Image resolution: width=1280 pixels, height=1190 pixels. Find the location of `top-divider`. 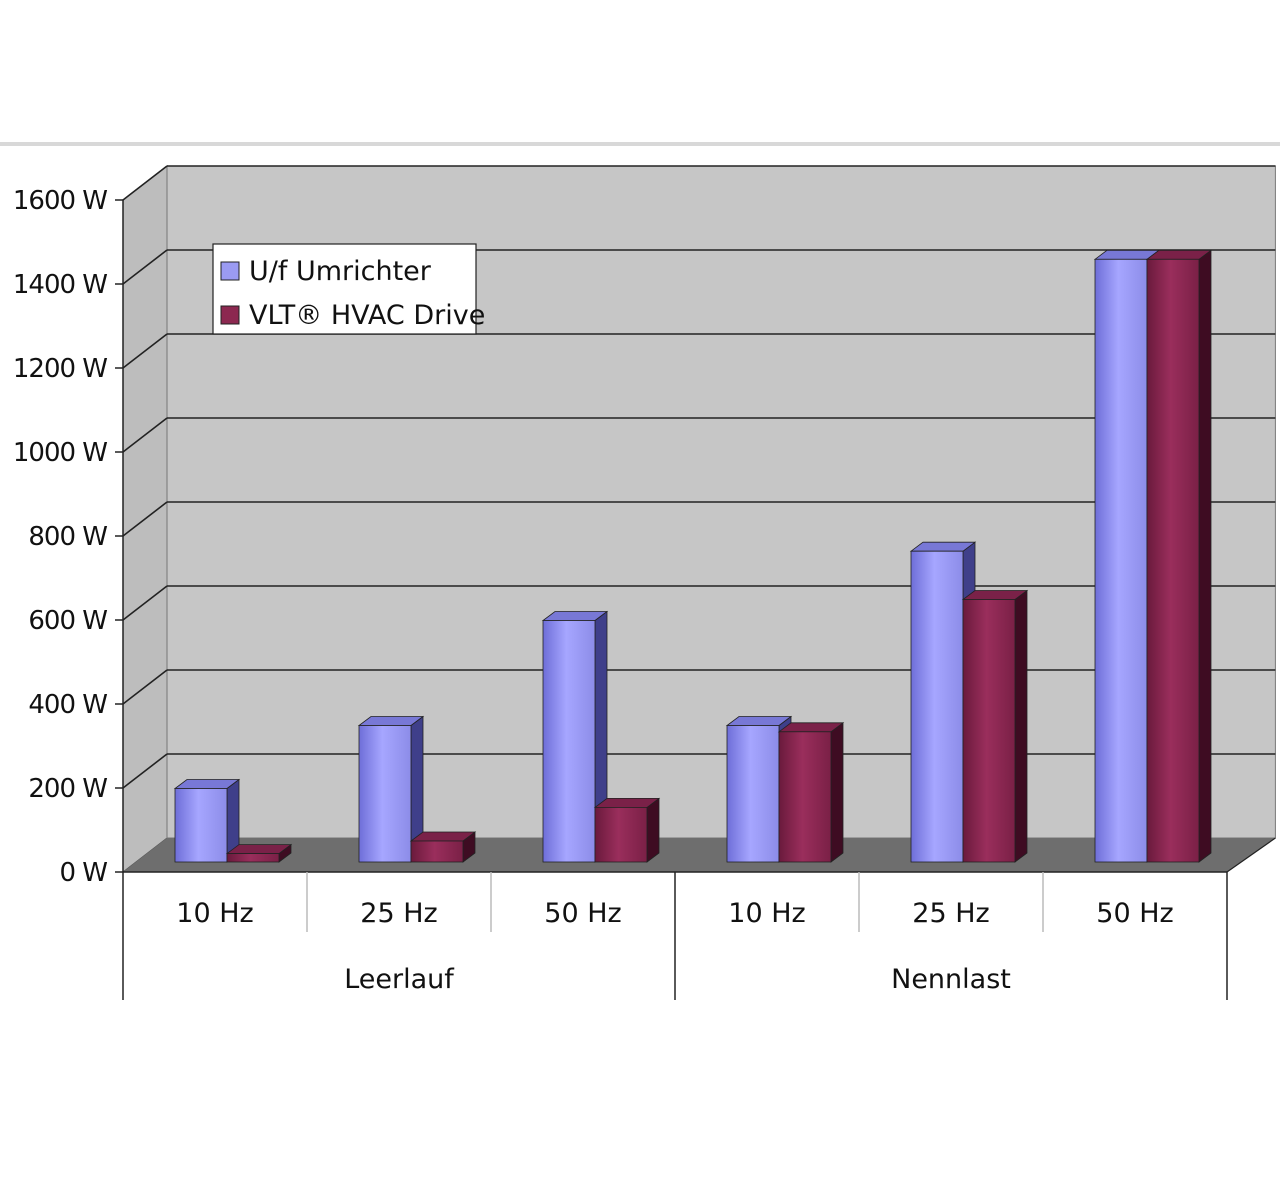

top-divider is located at coordinates (640, 144).